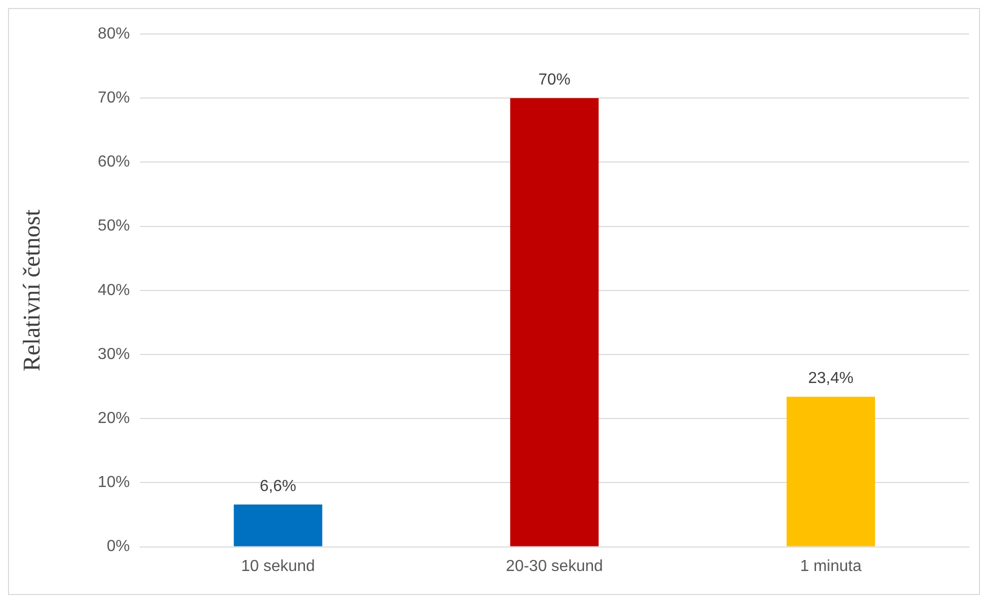  Describe the element at coordinates (114, 226) in the screenshot. I see `y-tick-label: 50%` at that location.